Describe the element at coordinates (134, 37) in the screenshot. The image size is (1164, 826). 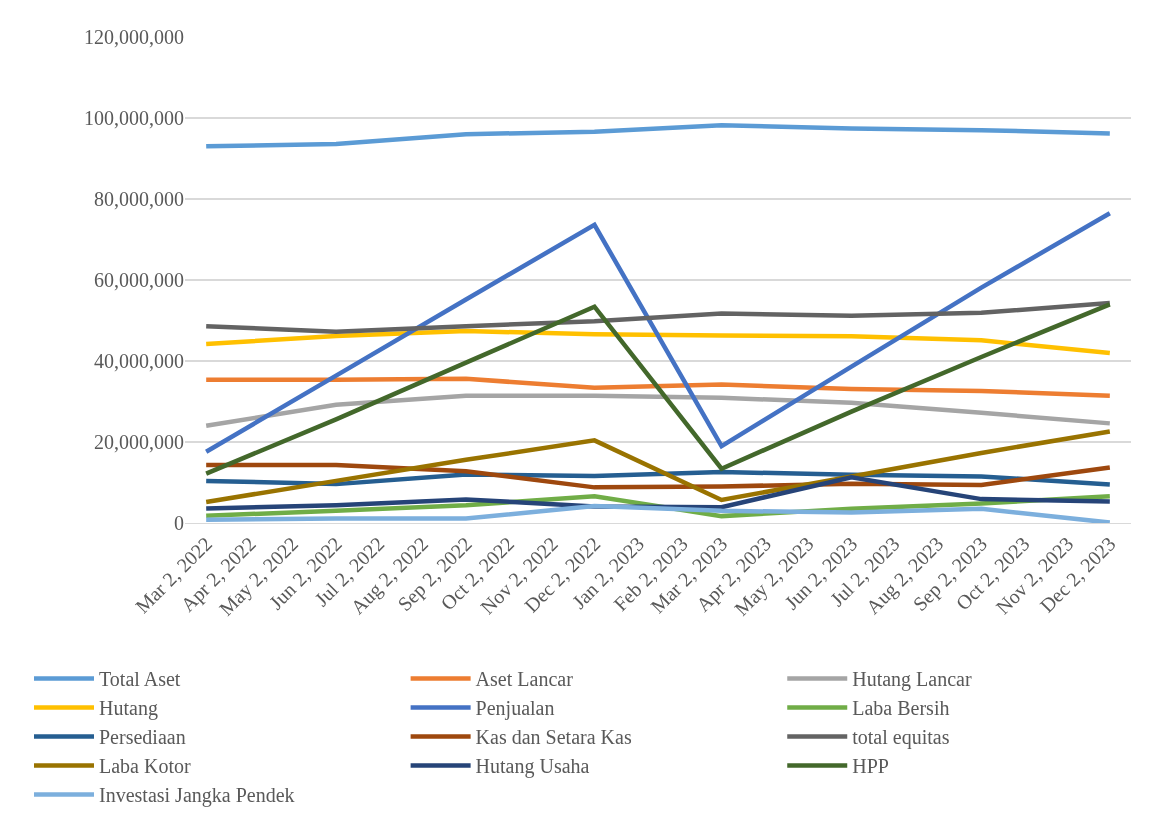
I see `y-tick-label: 120,000,000` at that location.